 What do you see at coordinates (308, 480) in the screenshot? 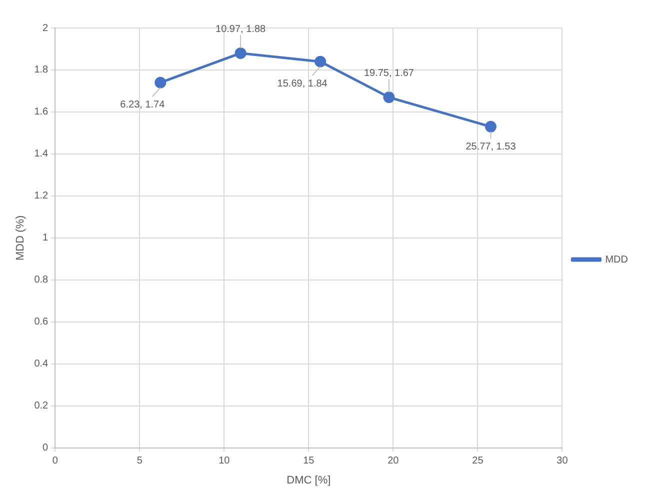
I see `x-axis-title: DMC [%]` at bounding box center [308, 480].